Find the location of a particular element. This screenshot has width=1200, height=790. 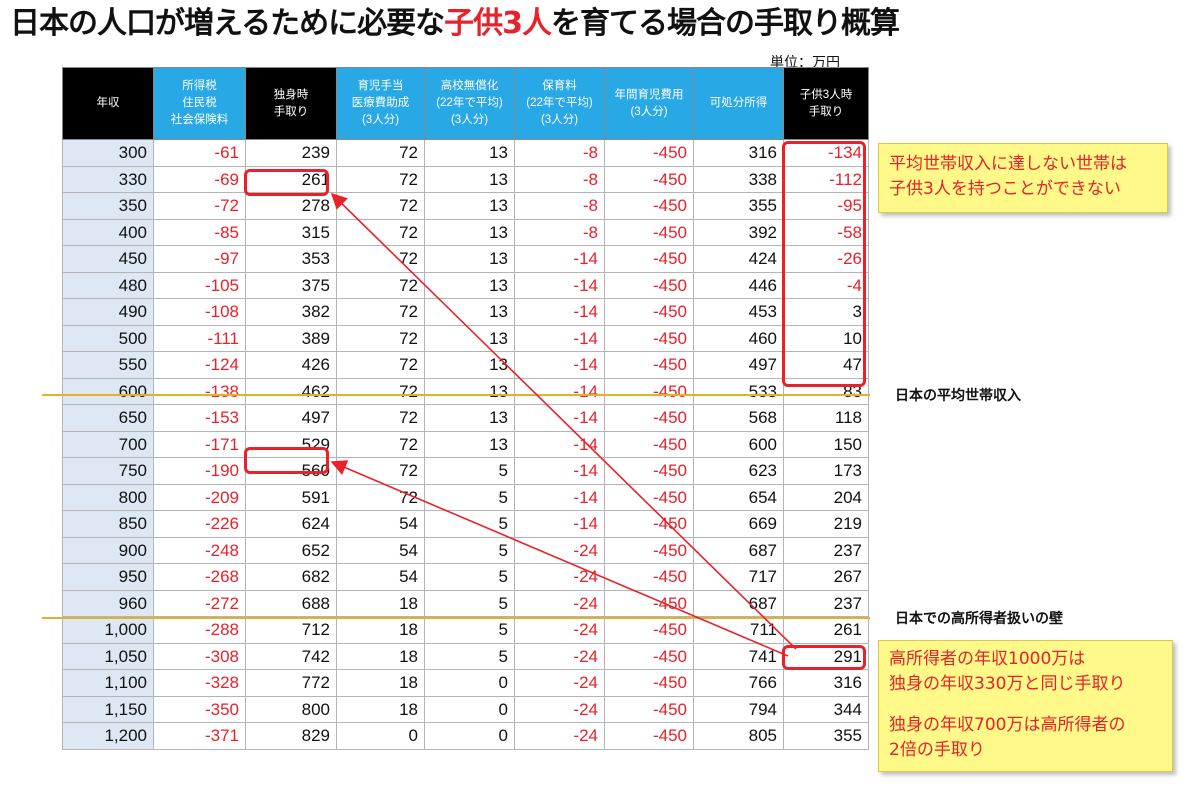

table-cell: -171 is located at coordinates (199, 444).